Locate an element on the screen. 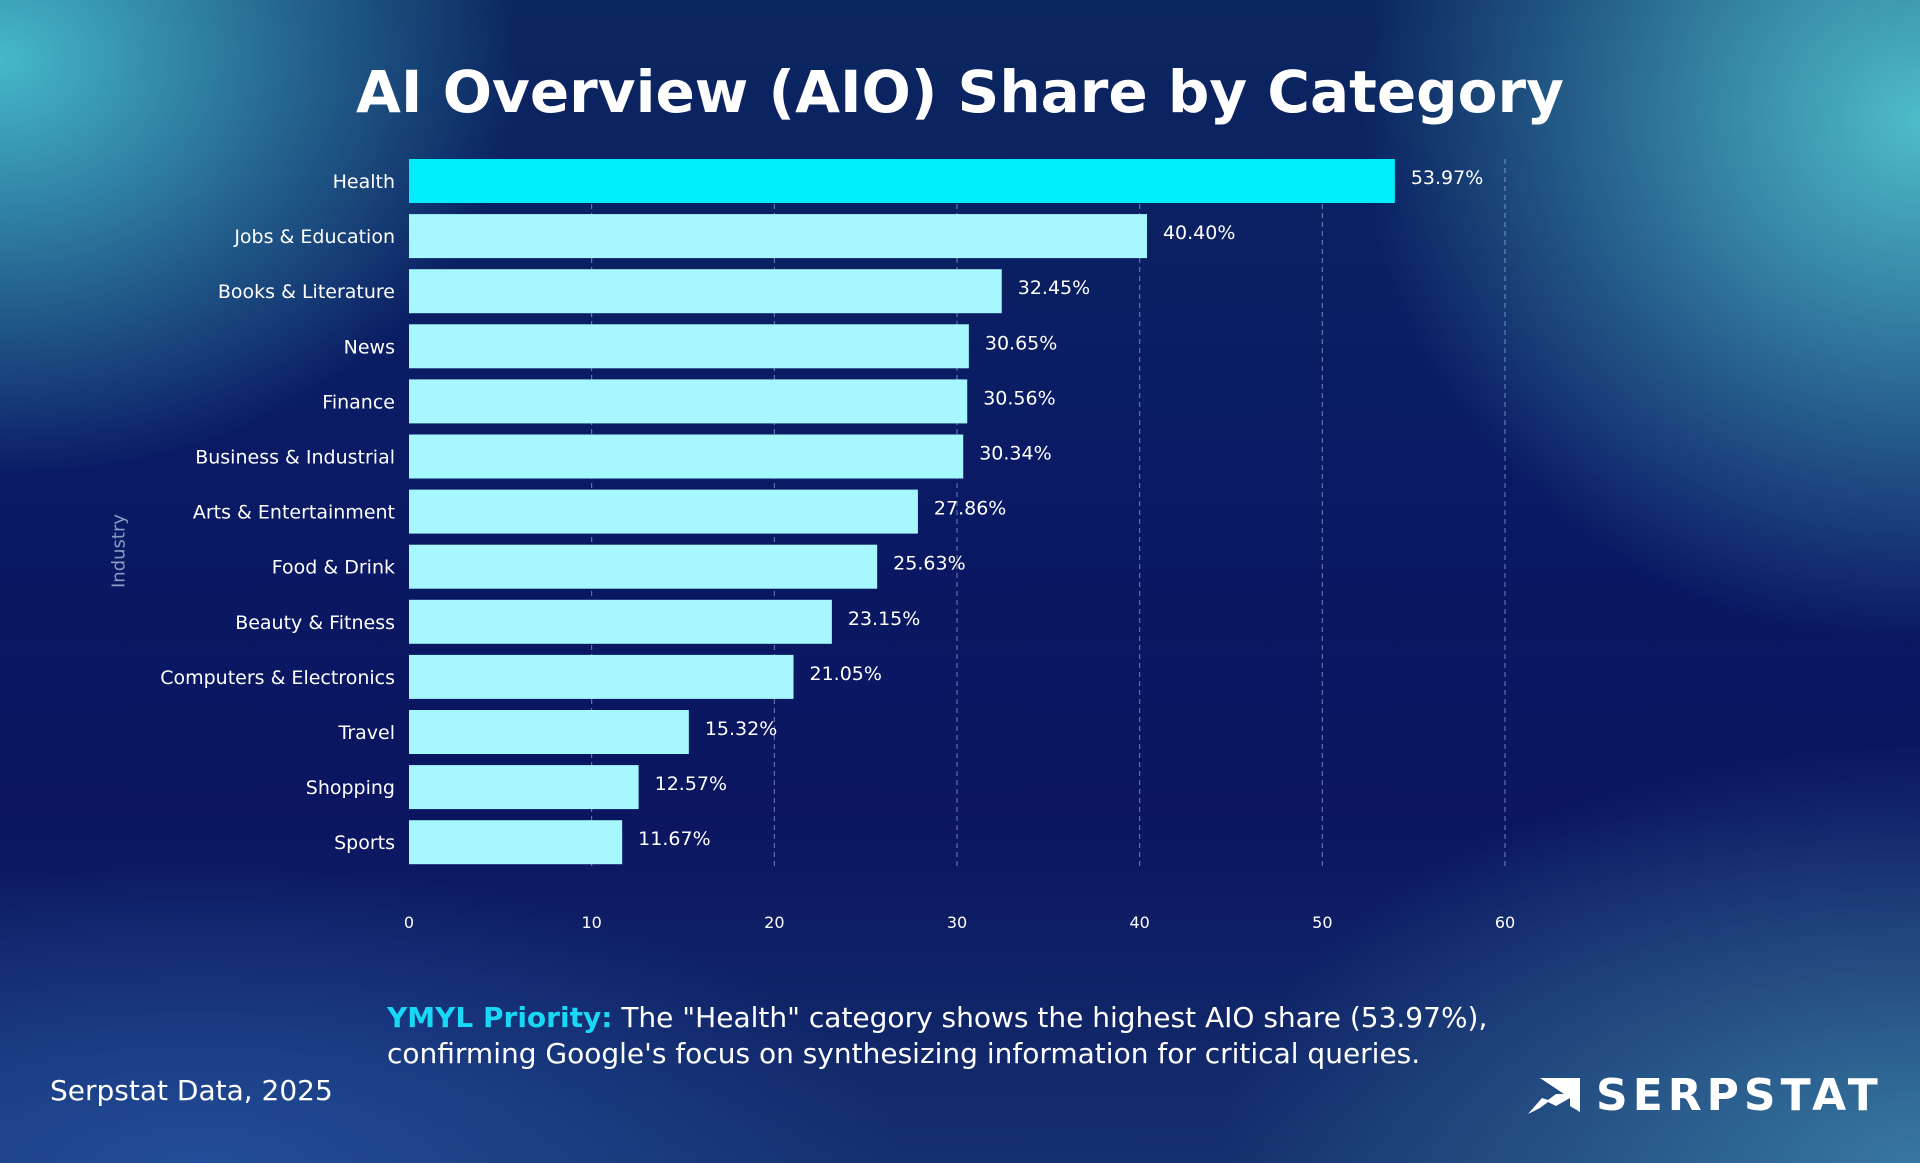 The width and height of the screenshot is (1920, 1163). category-label: Jobs & Education is located at coordinates (314, 237).